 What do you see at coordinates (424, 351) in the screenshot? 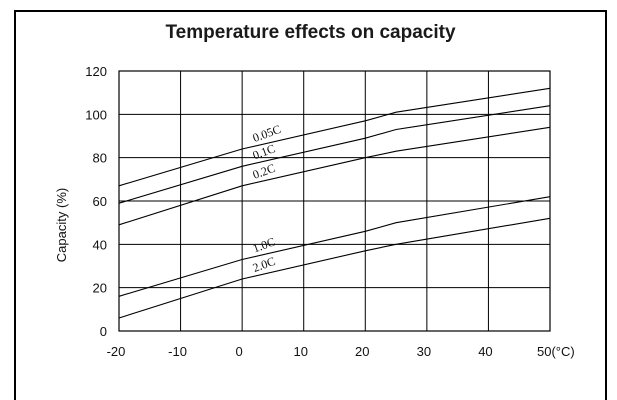
I see `x-tick-label-5: 30` at bounding box center [424, 351].